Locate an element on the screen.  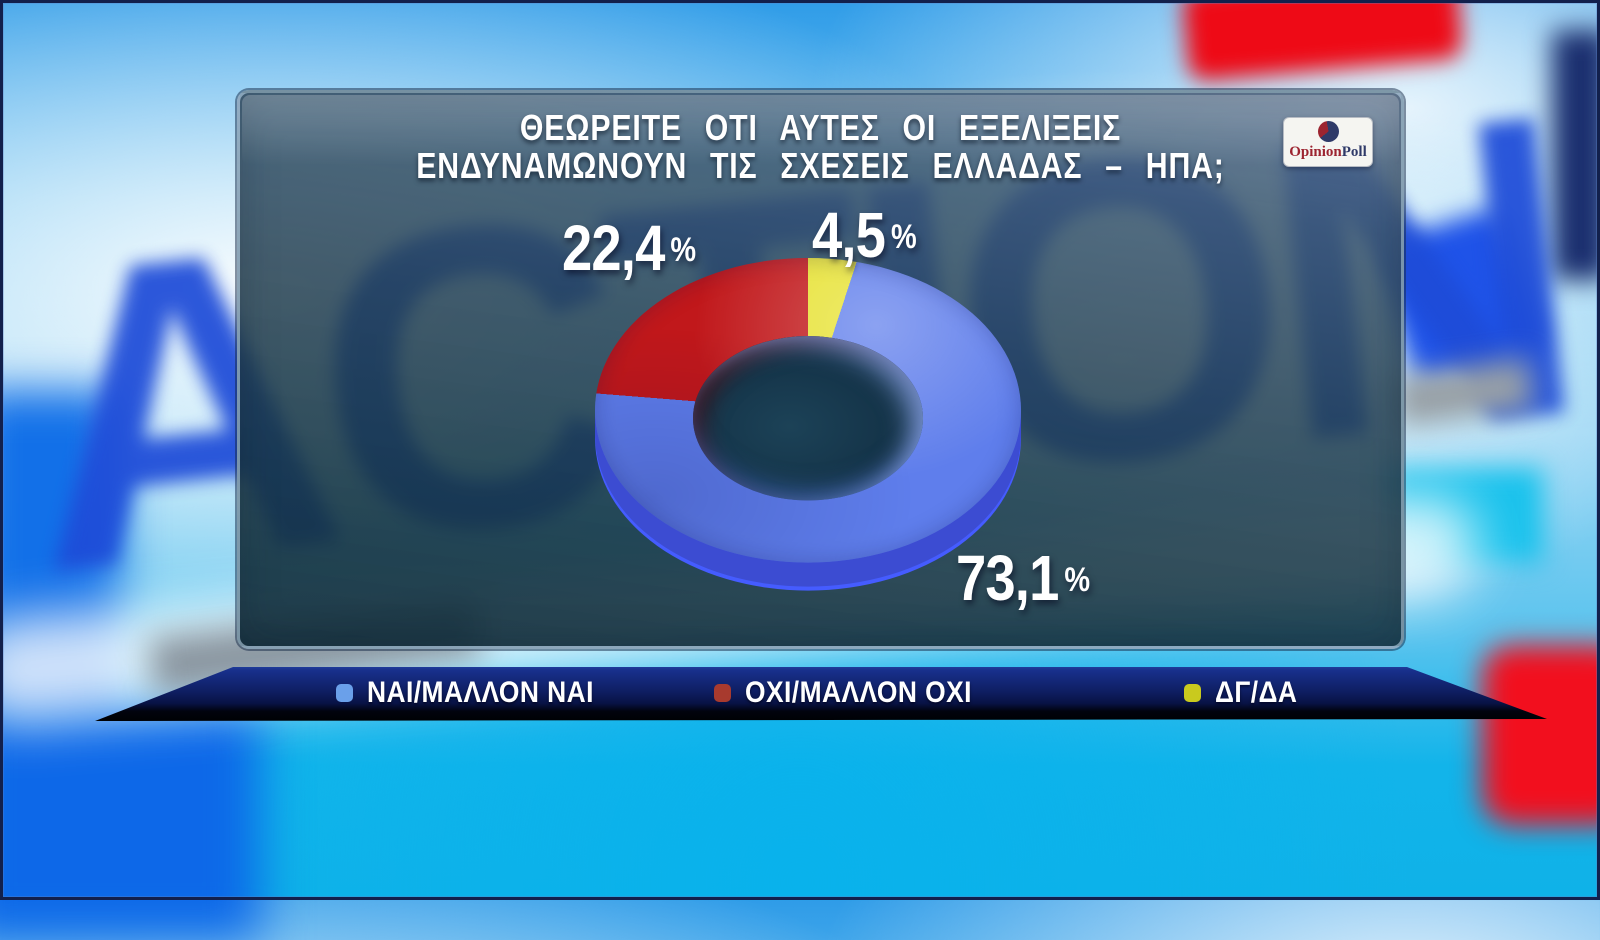
data-label-dontknow-percent-sign: % is located at coordinates (904, 237).